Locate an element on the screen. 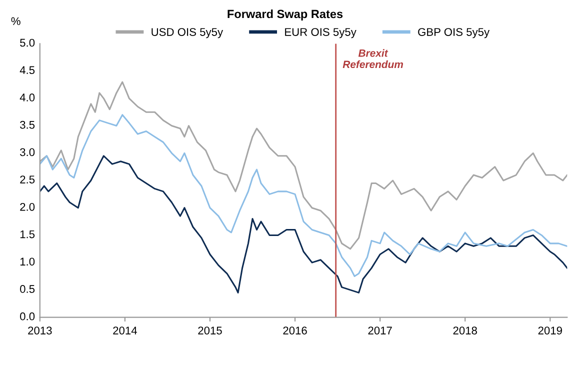  legend-label: USD OIS 5y5y is located at coordinates (188, 33).